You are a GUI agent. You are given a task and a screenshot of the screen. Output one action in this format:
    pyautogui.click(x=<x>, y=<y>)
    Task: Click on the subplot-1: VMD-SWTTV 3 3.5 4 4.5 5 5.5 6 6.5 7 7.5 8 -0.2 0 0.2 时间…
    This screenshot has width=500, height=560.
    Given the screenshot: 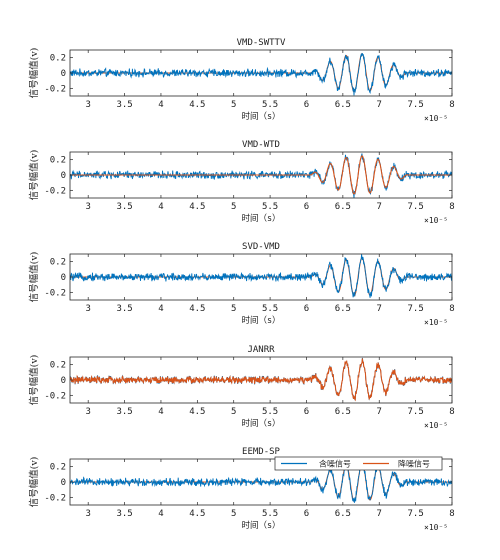 What is the action you would take?
    pyautogui.click(x=241, y=80)
    